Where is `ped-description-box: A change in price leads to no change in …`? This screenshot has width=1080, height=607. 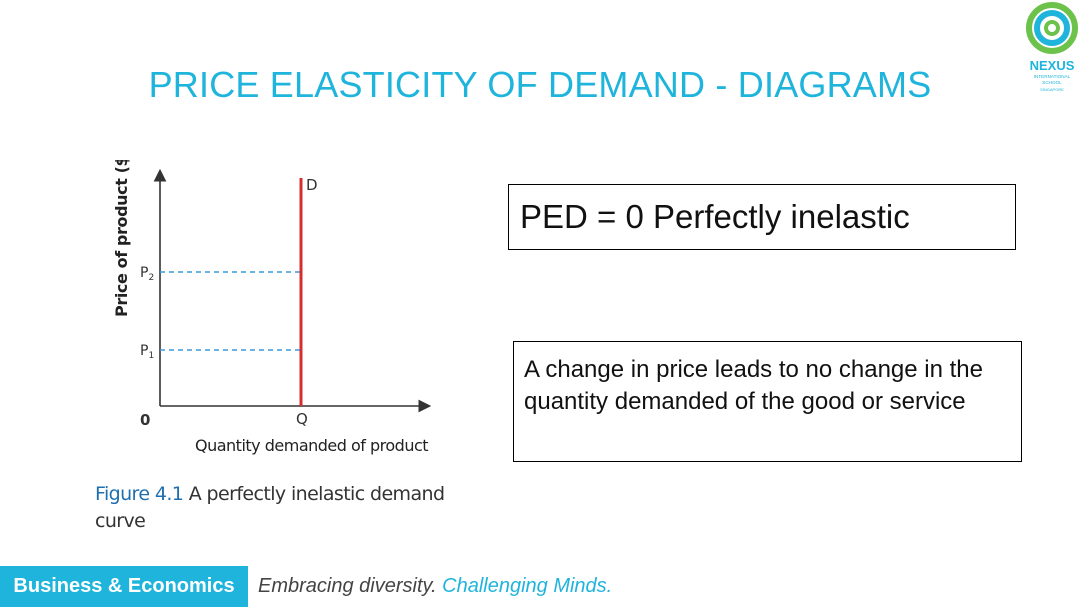
ped-description-box: A change in price leads to no change in … is located at coordinates (767, 401).